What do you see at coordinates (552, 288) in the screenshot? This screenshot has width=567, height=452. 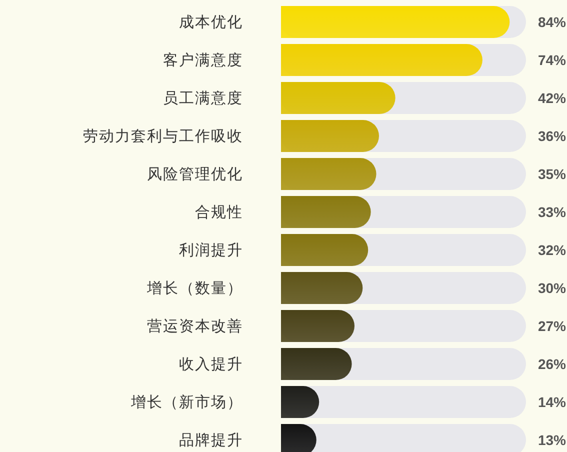 I see `data-label: 30%` at bounding box center [552, 288].